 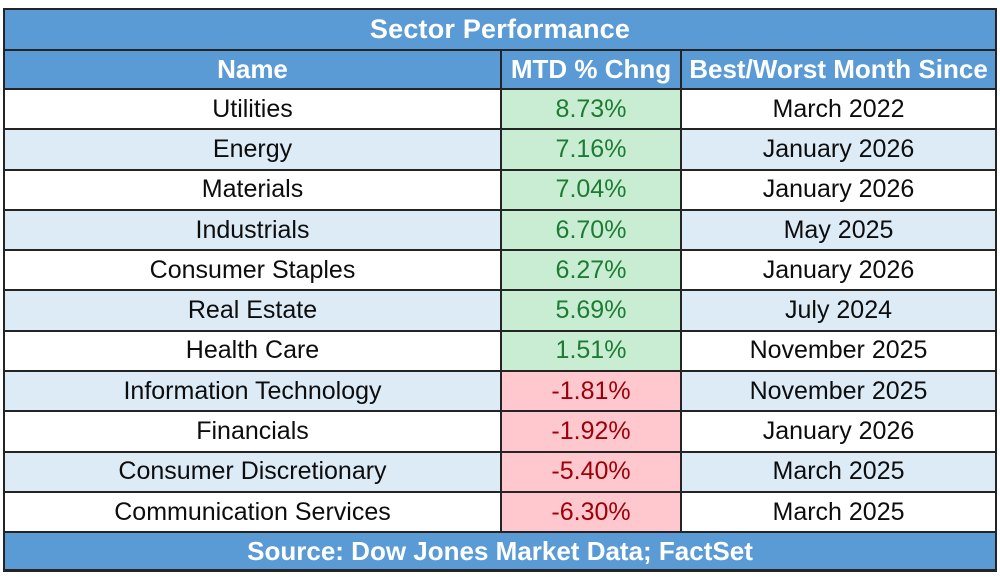 I want to click on table-row: Industrials 6.70% May 2025, so click(x=500, y=230).